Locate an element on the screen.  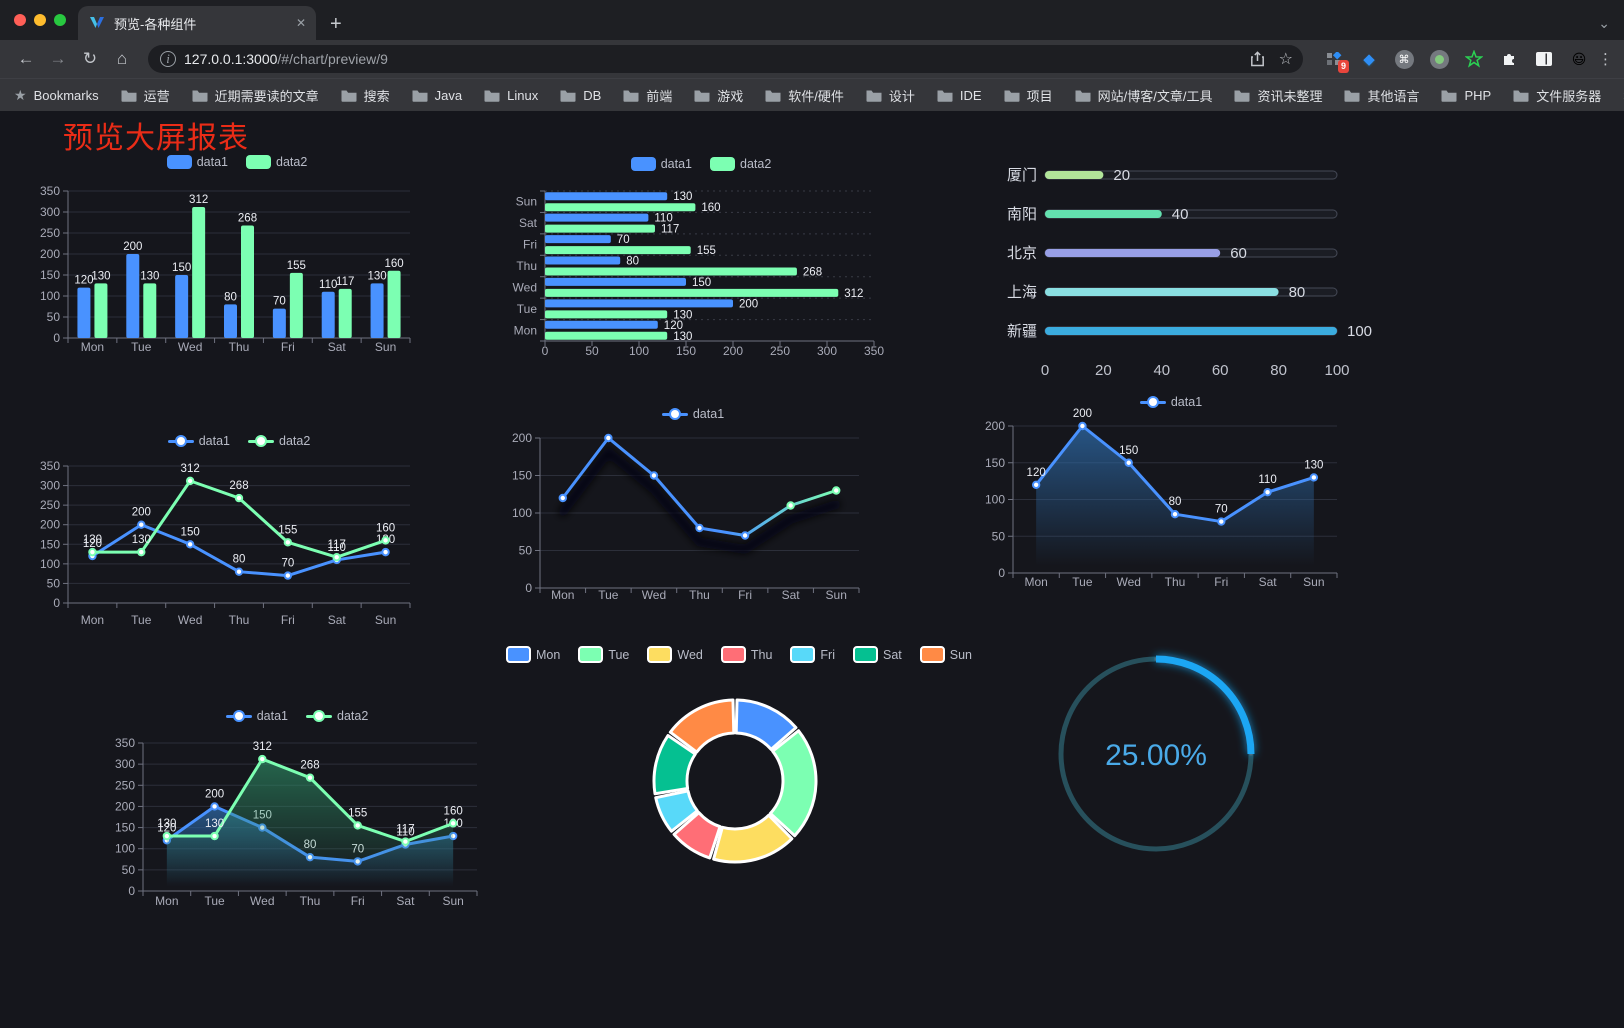
bookmark-star-icon: ☆ is located at coordinates (1285, 59).